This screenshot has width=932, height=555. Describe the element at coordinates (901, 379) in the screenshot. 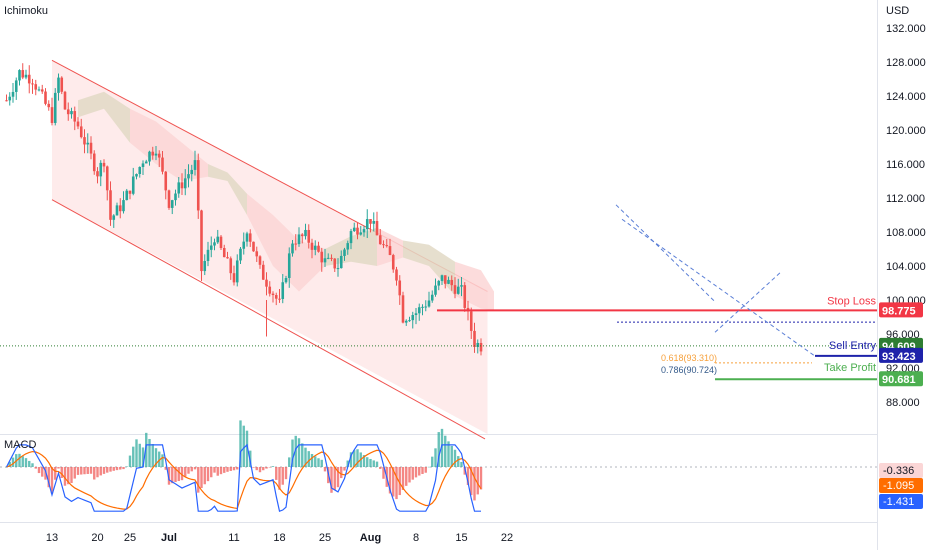

I see `take-profit-badge: 90.681` at that location.